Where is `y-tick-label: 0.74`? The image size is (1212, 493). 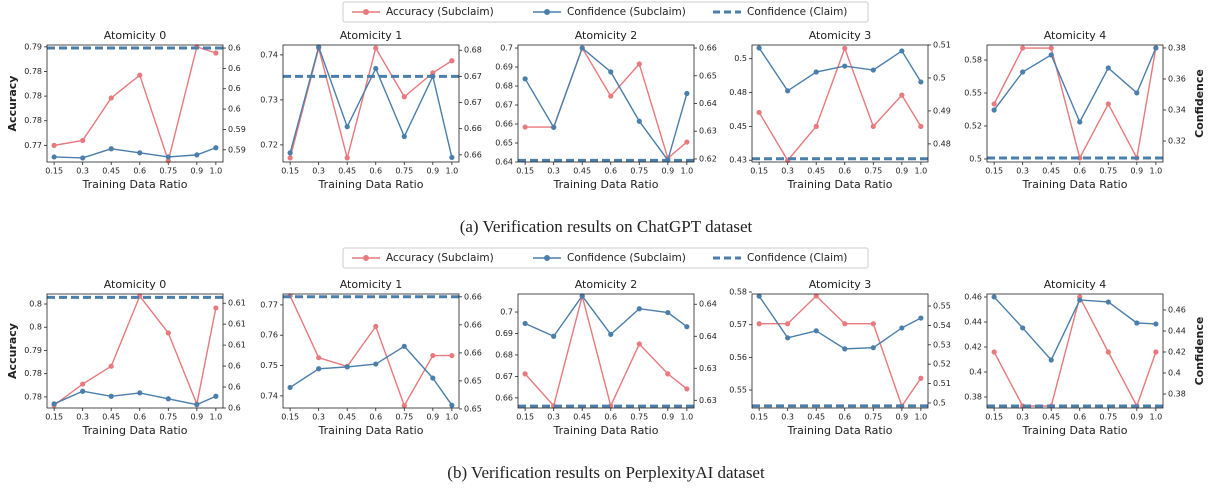 y-tick-label: 0.74 is located at coordinates (269, 54).